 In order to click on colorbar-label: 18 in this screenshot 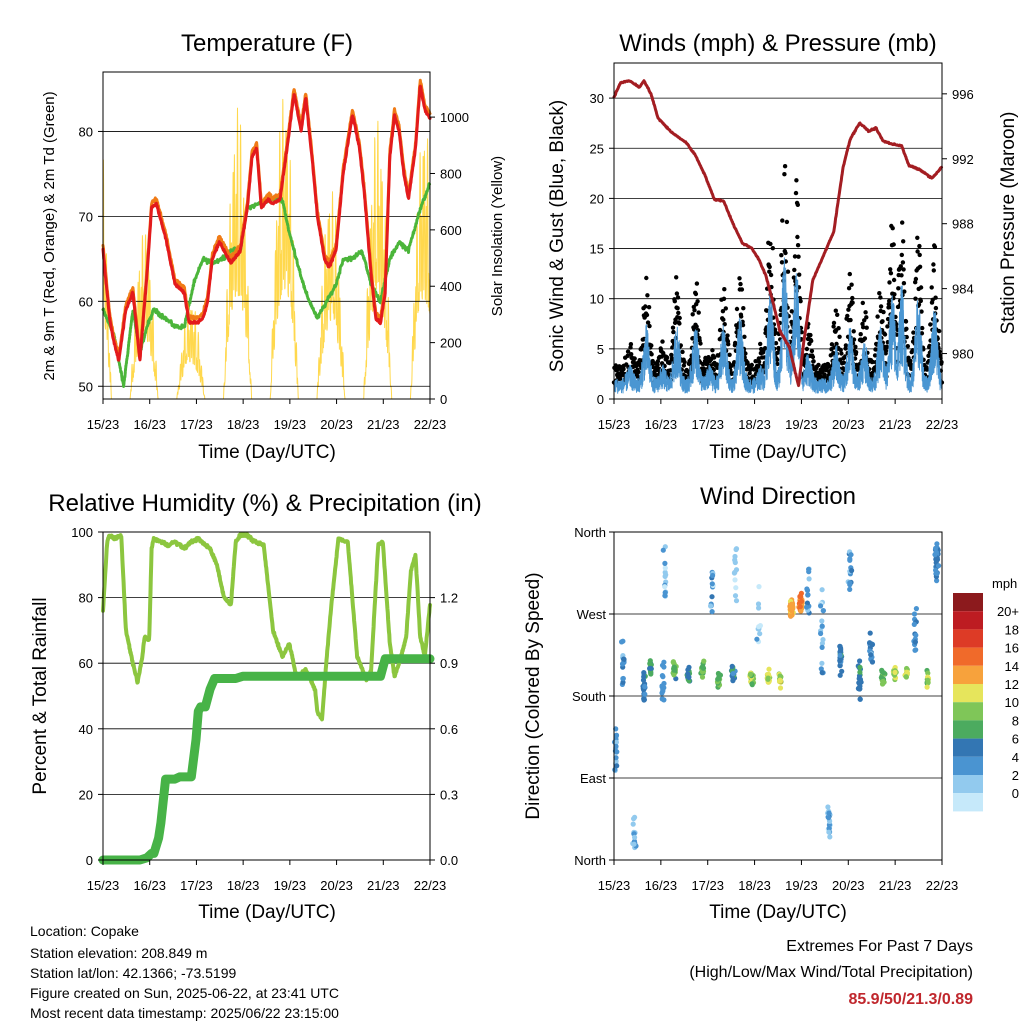, I will do `click(1012, 629)`.